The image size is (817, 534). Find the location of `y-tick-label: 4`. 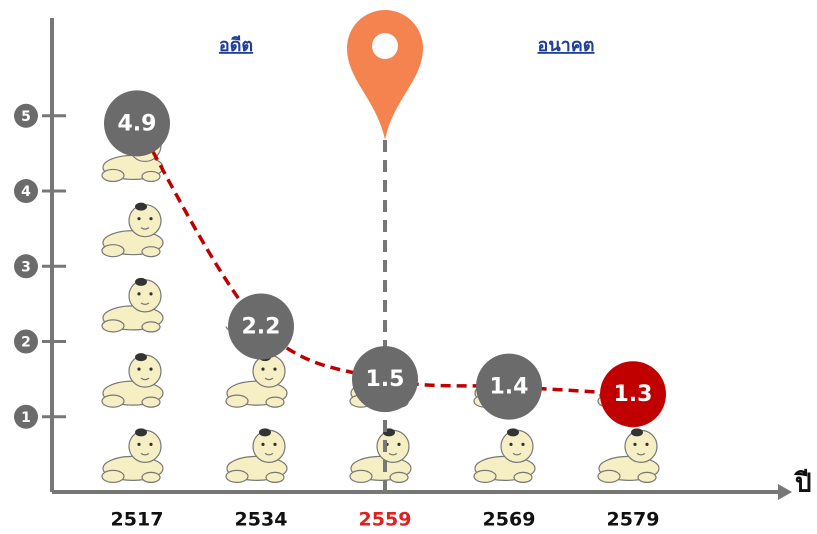

y-tick-label: 4 is located at coordinates (26, 192).